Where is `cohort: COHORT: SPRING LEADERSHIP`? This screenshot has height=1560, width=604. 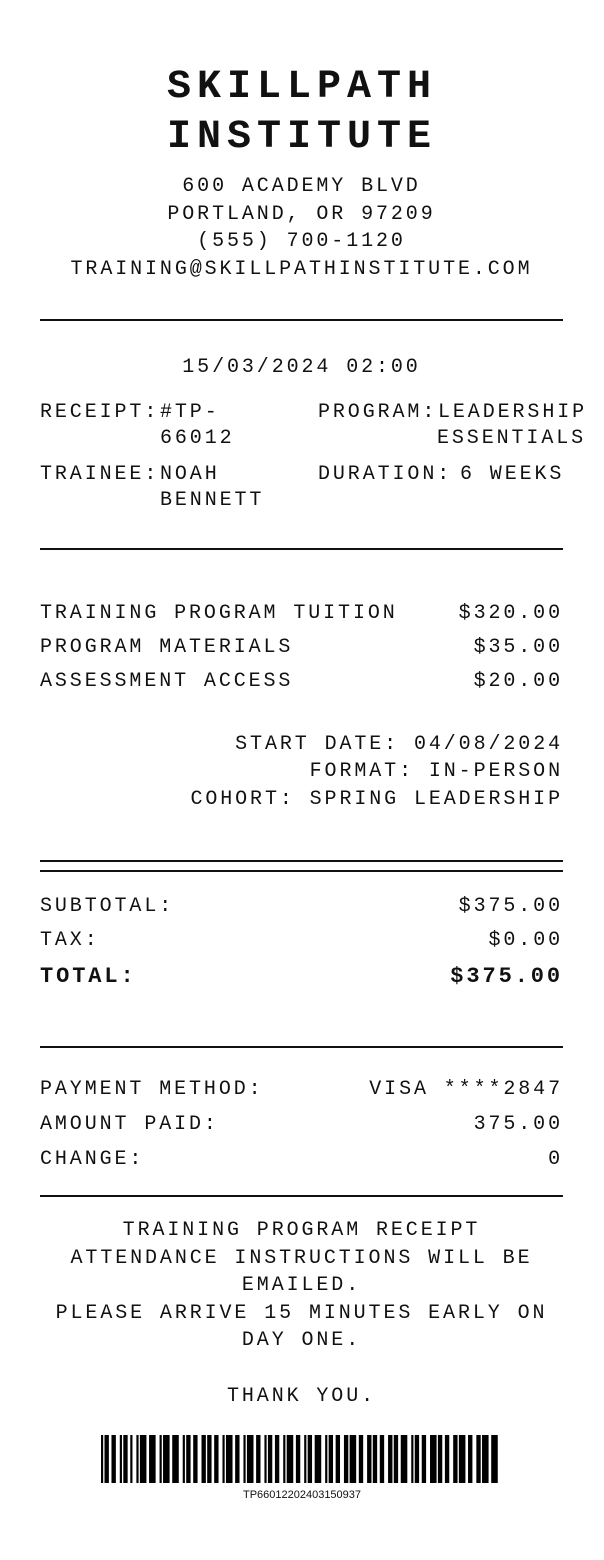 cohort: COHORT: SPRING LEADERSHIP is located at coordinates (376, 799).